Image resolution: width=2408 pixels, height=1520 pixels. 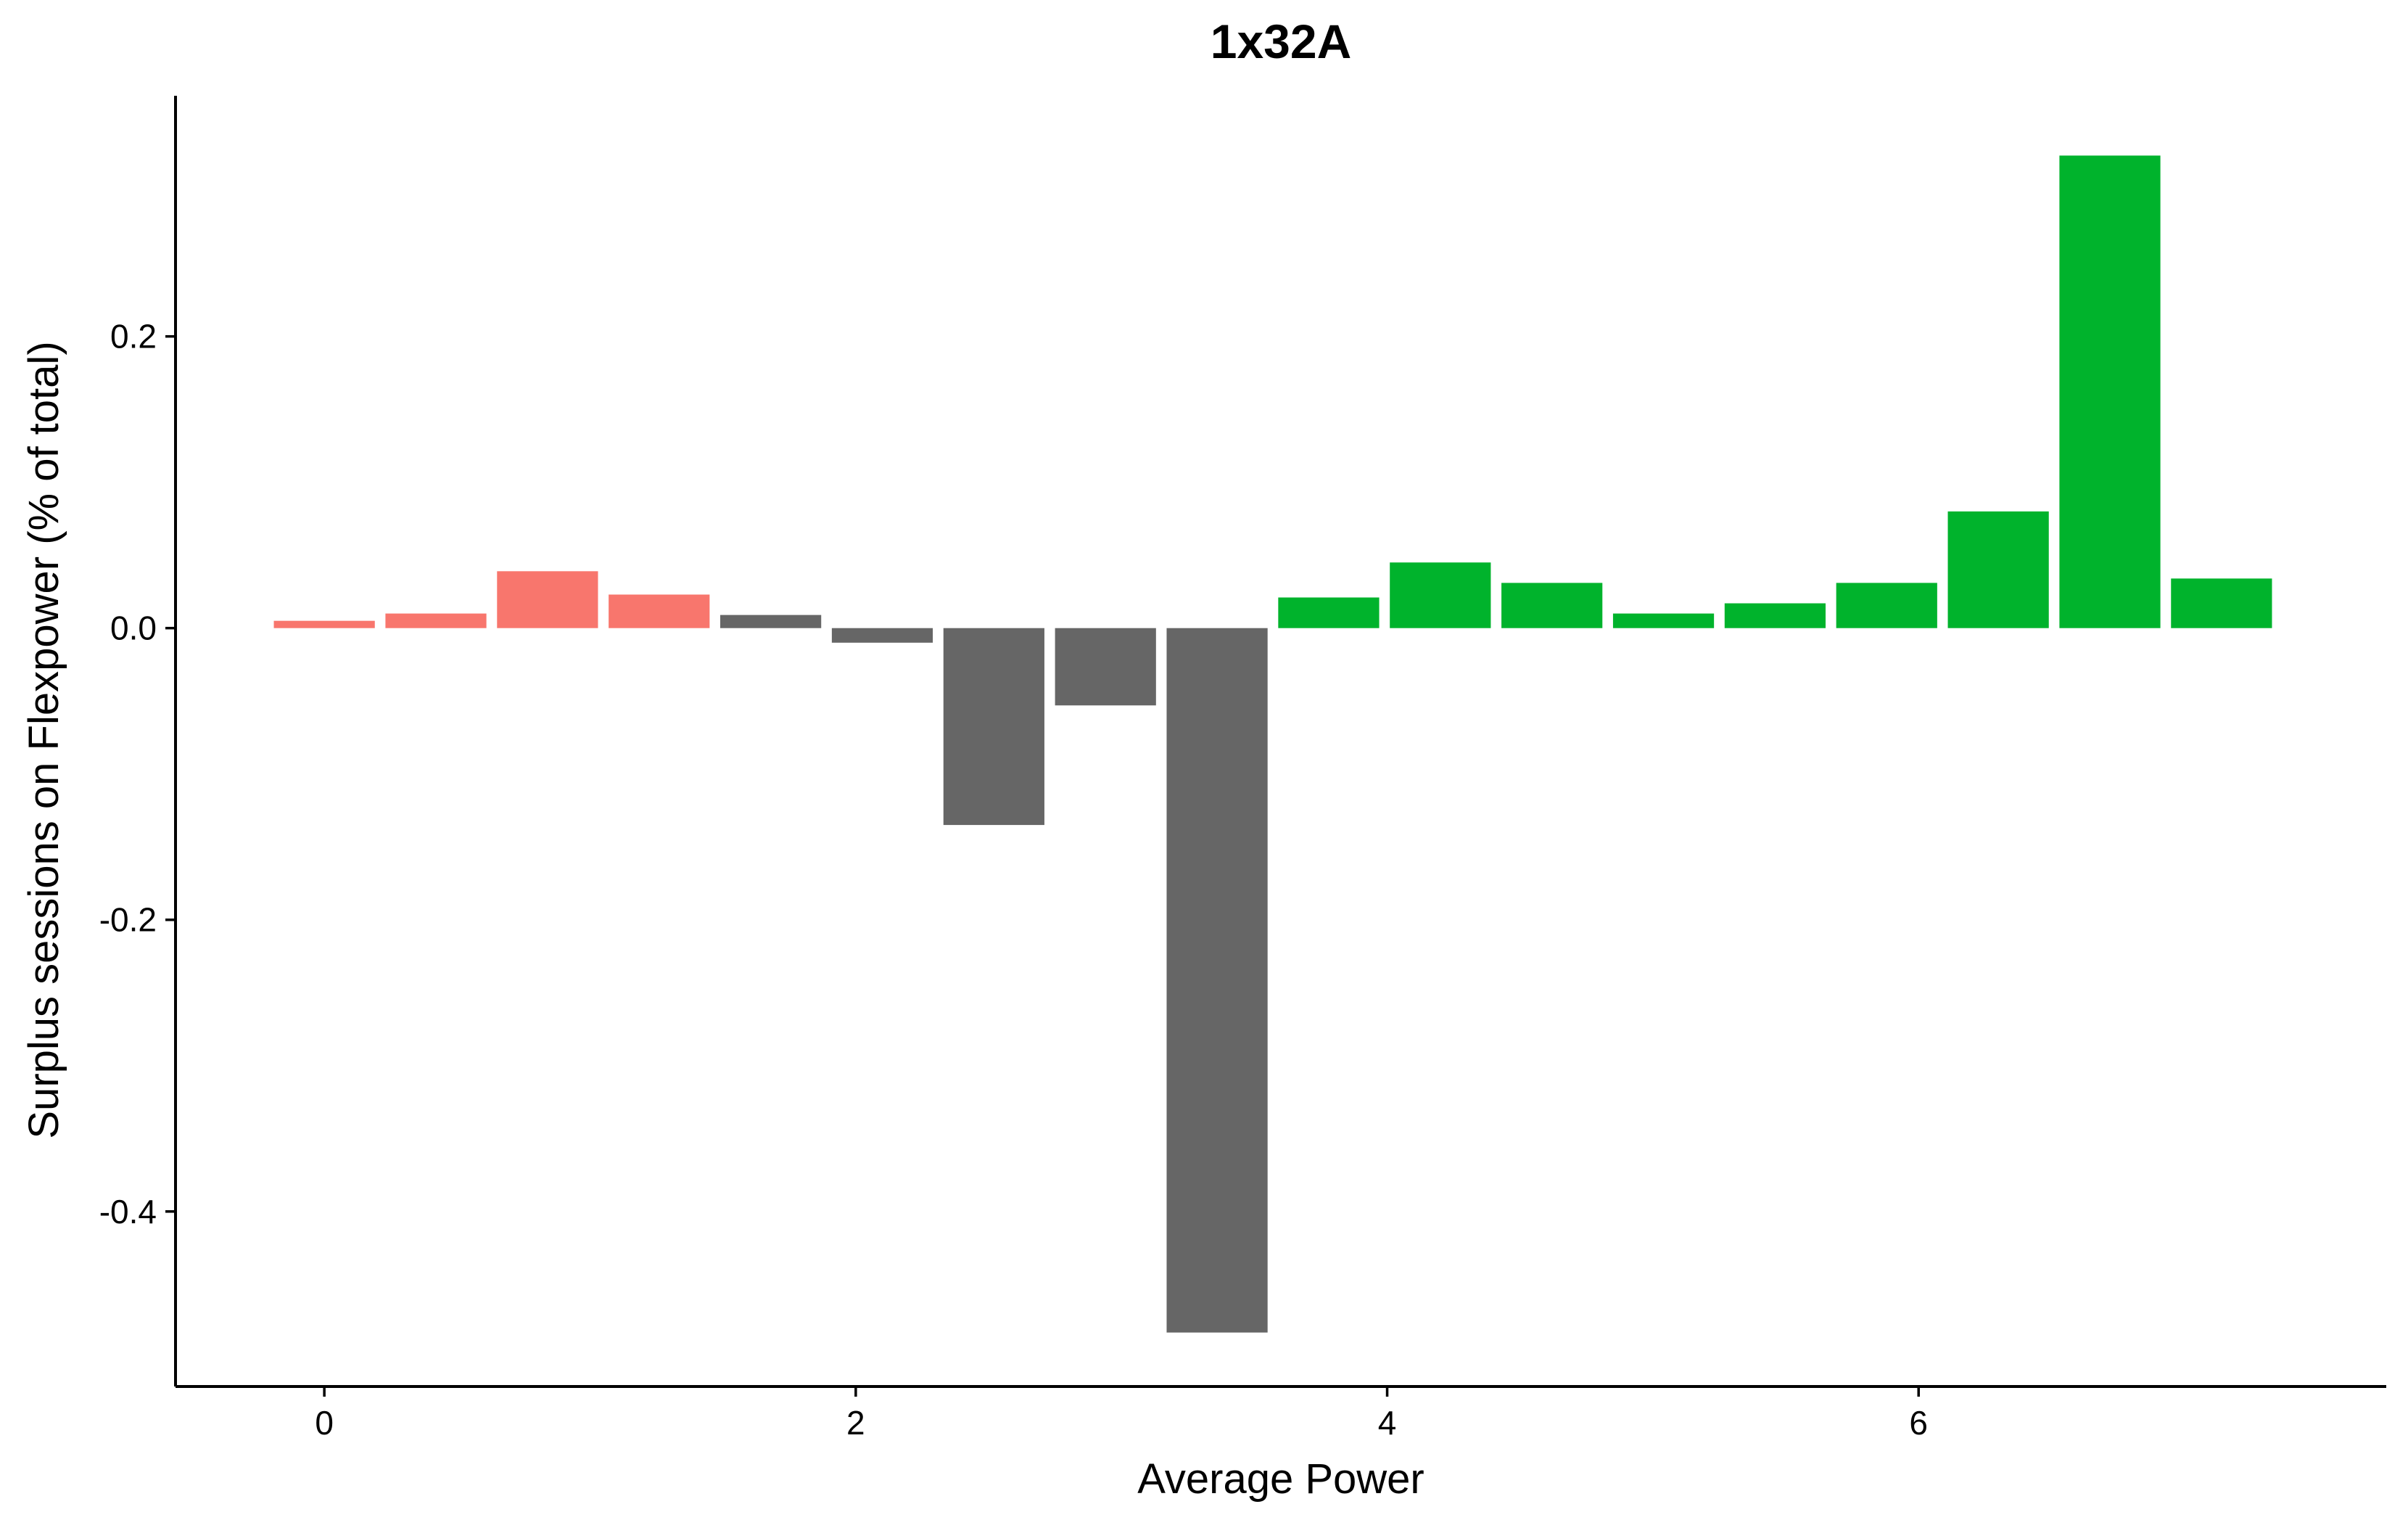 I want to click on y-tick-label: 0.0, so click(x=133, y=628).